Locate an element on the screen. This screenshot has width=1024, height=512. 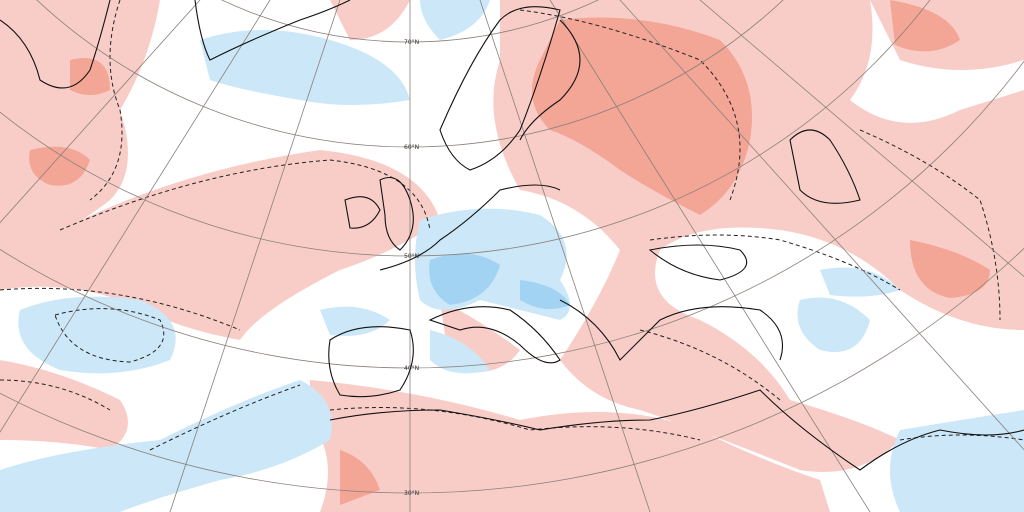
latitude-label: 30°N is located at coordinates (411, 493).